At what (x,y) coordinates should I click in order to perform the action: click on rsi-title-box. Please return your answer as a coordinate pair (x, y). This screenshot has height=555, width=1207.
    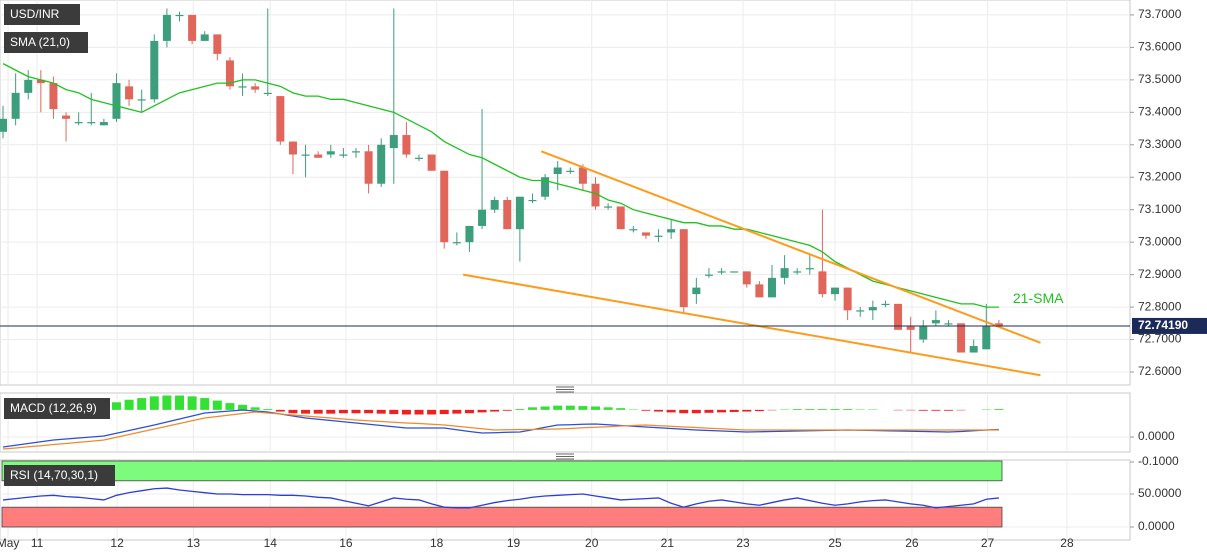
    Looking at the image, I should click on (59, 475).